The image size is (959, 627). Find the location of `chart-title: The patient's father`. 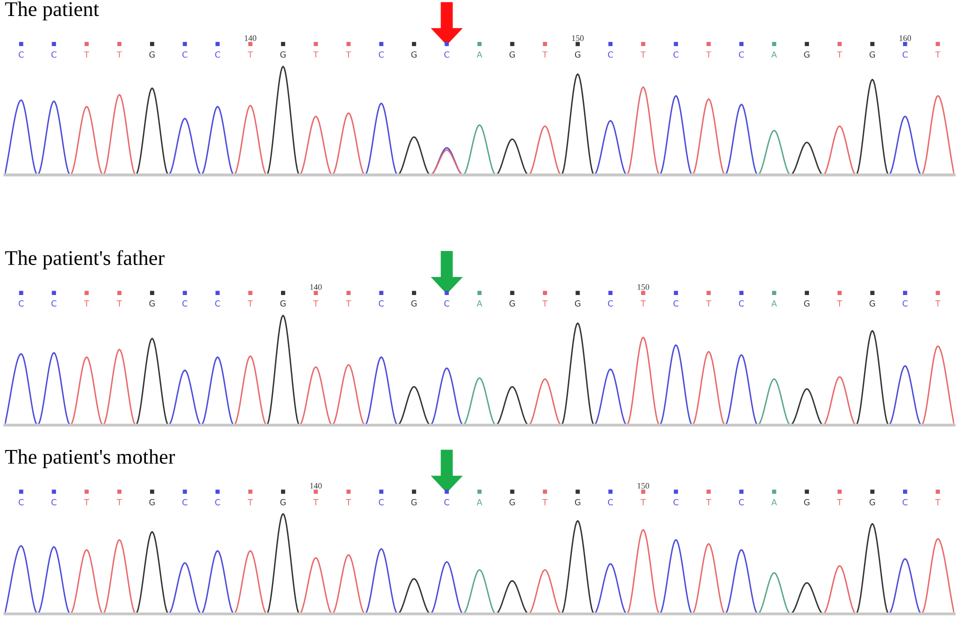

chart-title: The patient's father is located at coordinates (85, 260).